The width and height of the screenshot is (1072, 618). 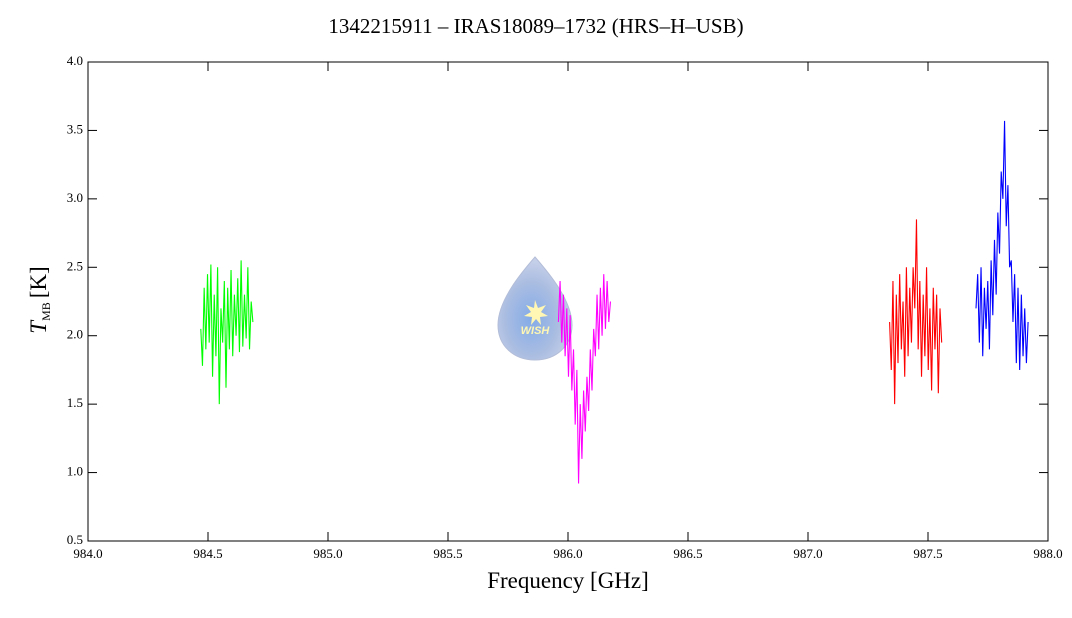 What do you see at coordinates (447, 553) in the screenshot?
I see `x-tick-label: 985.5` at bounding box center [447, 553].